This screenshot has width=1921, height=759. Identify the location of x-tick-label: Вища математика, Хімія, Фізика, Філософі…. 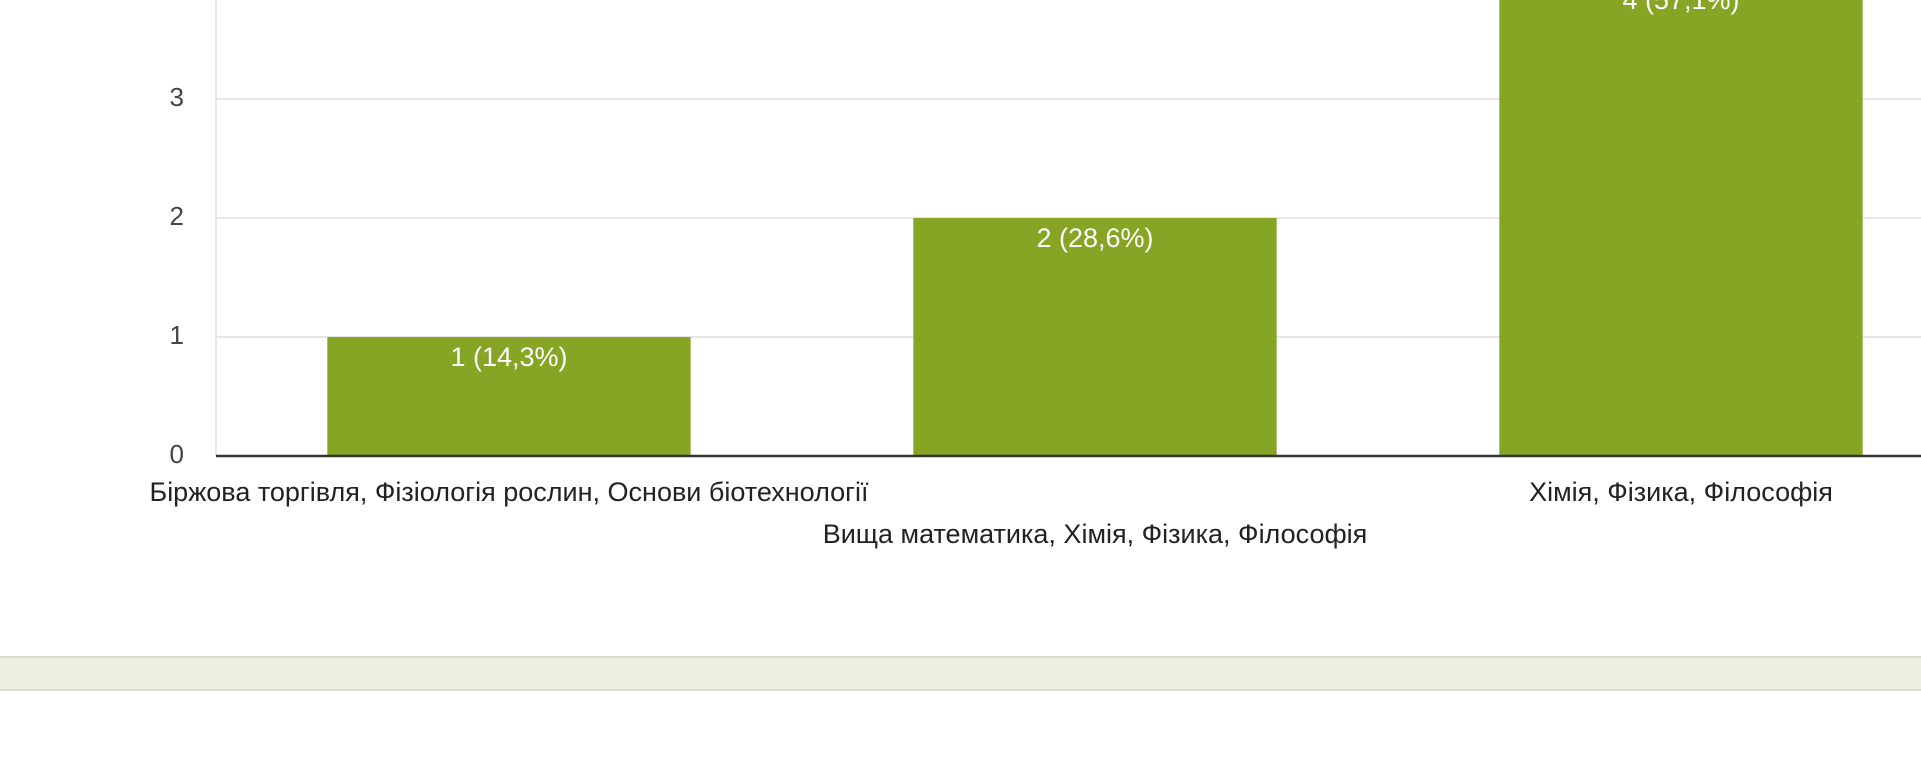
(1095, 534).